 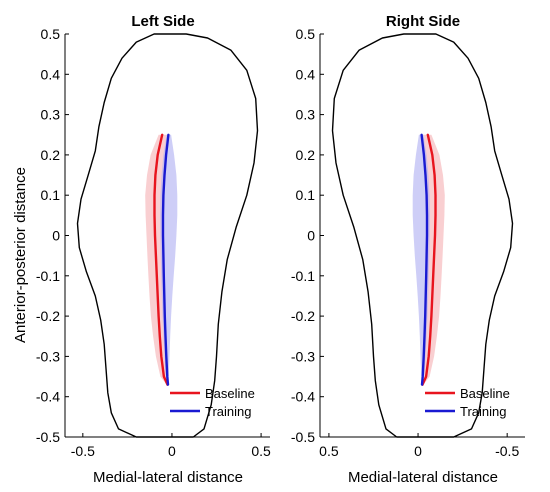 What do you see at coordinates (162, 21) in the screenshot?
I see `chart-title: Left Side` at bounding box center [162, 21].